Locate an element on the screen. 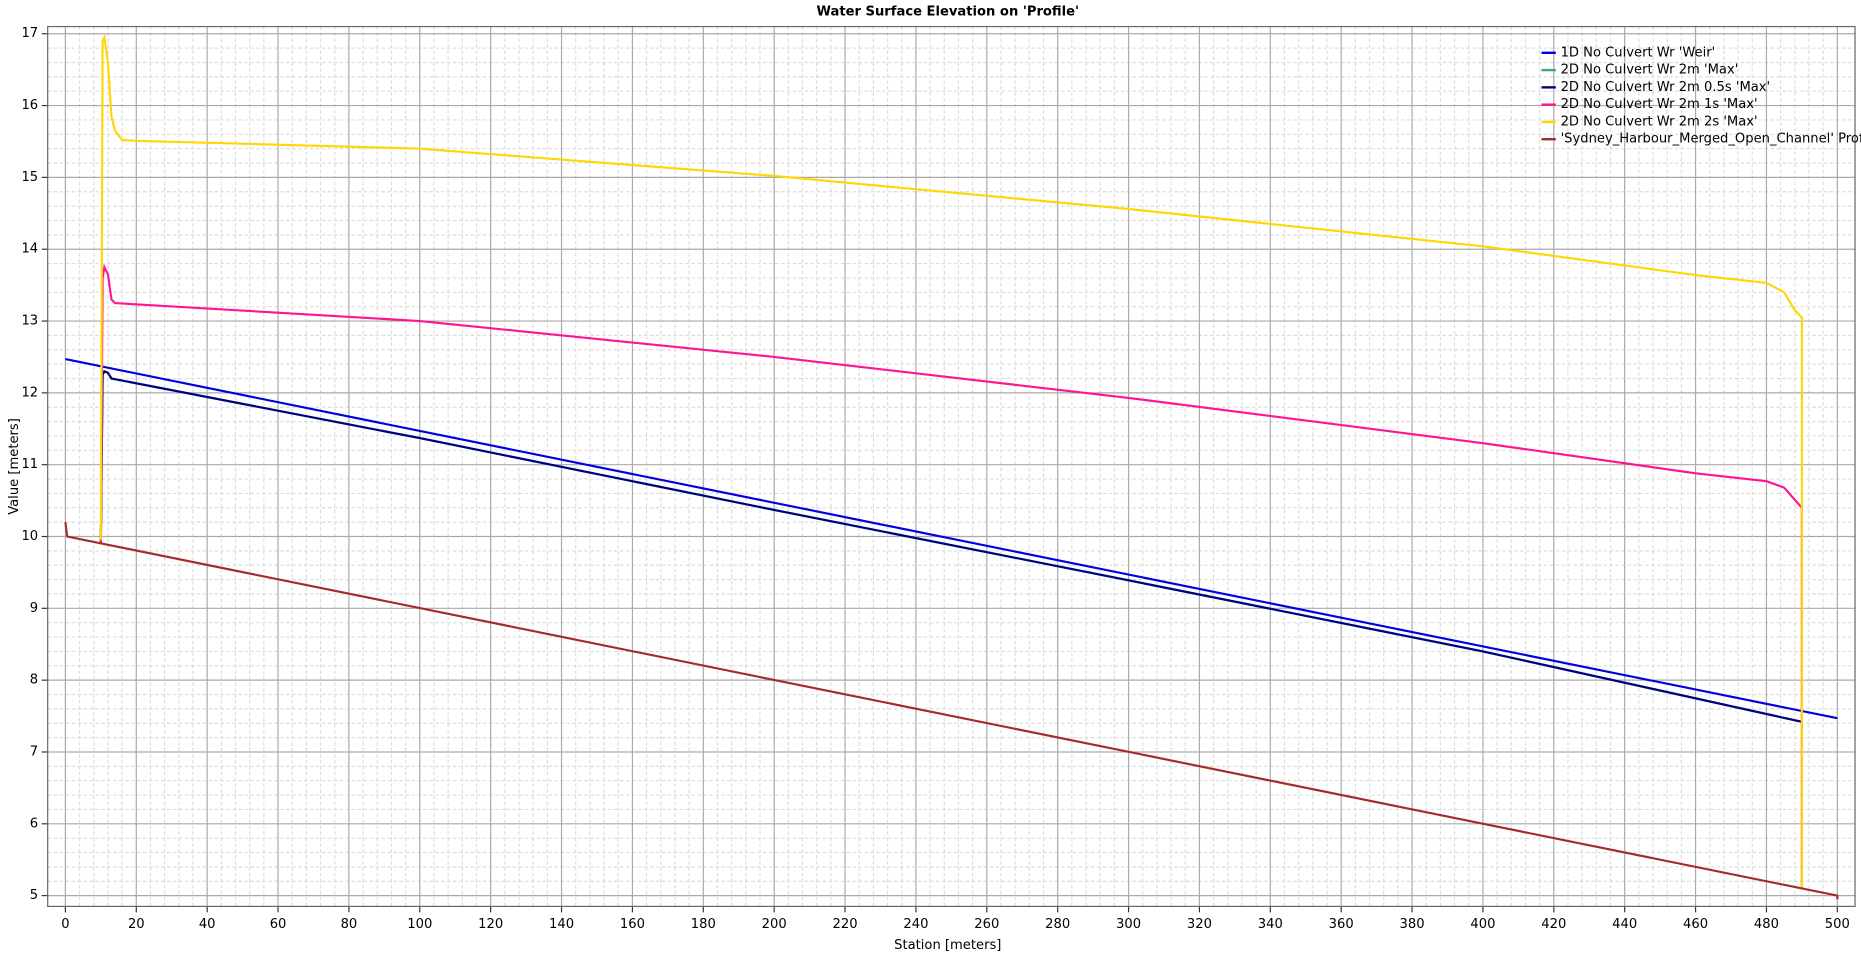 This screenshot has height=962, width=1861. x-tick-label: 240 is located at coordinates (915, 924).